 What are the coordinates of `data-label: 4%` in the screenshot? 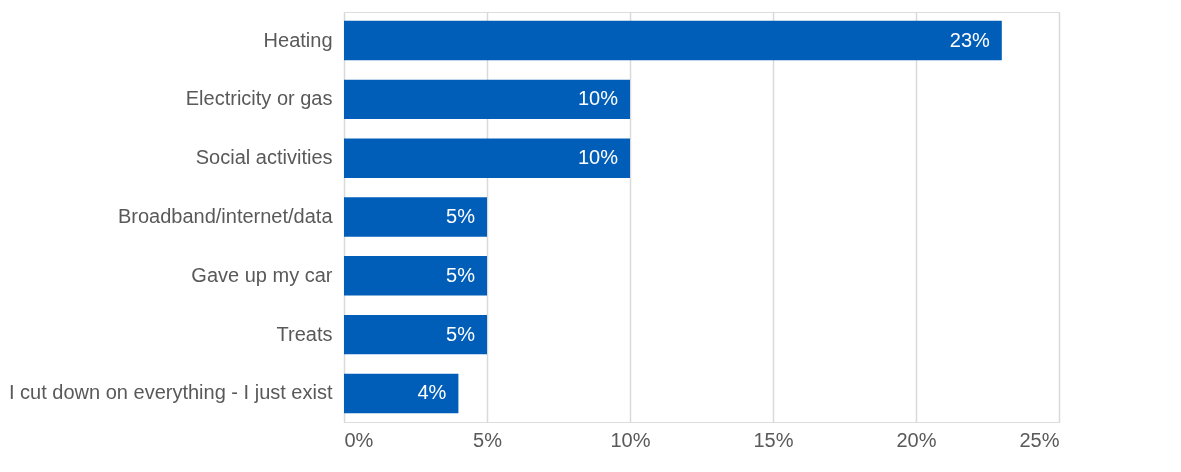 It's located at (432, 392).